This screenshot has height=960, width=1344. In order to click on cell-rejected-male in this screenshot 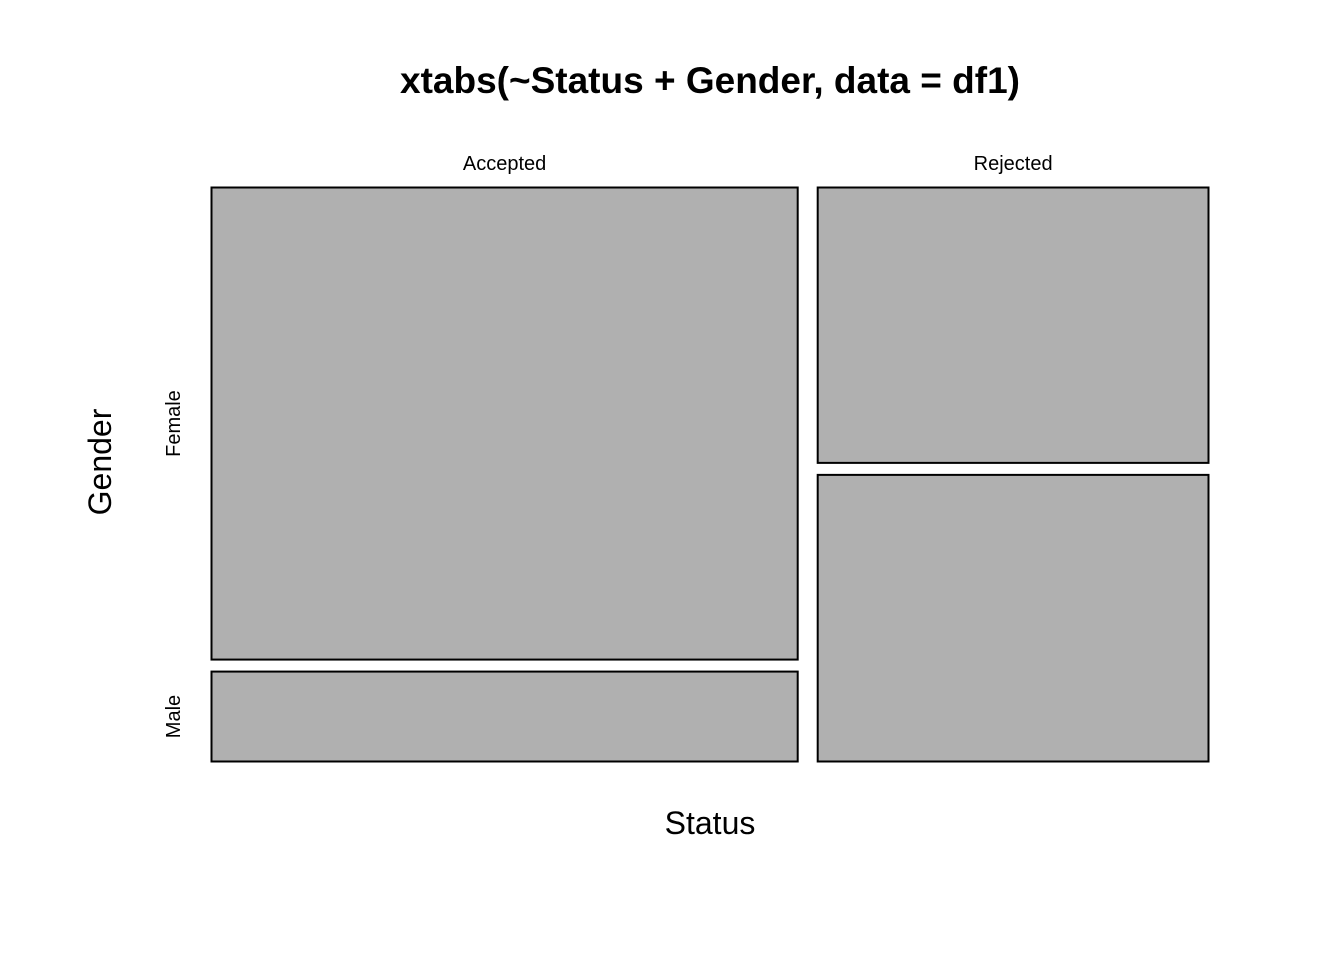, I will do `click(1013, 618)`.